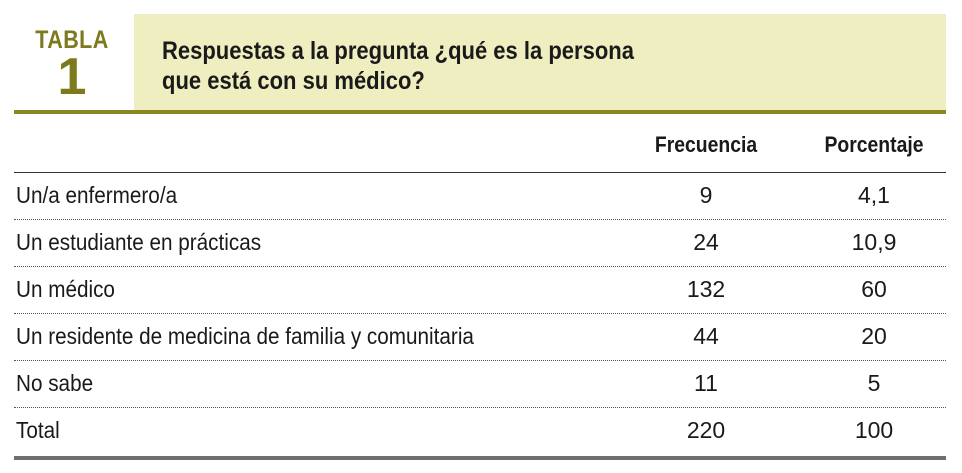 The width and height of the screenshot is (962, 473). What do you see at coordinates (480, 243) in the screenshot?
I see `table-row: Un estudiante en prácticas 24 10,9` at bounding box center [480, 243].